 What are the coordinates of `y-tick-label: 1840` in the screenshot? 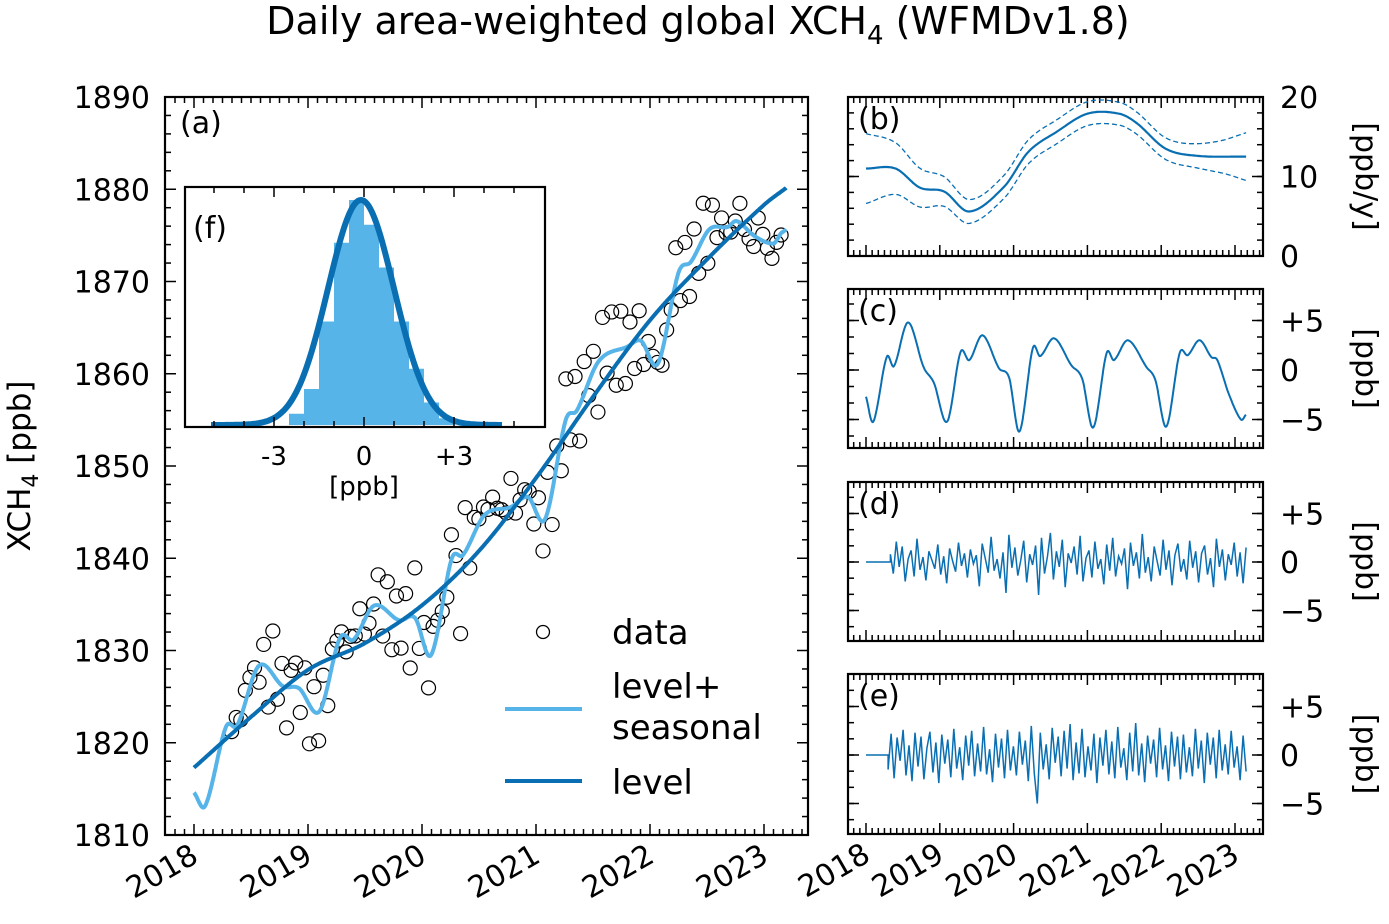 It's located at (112, 559).